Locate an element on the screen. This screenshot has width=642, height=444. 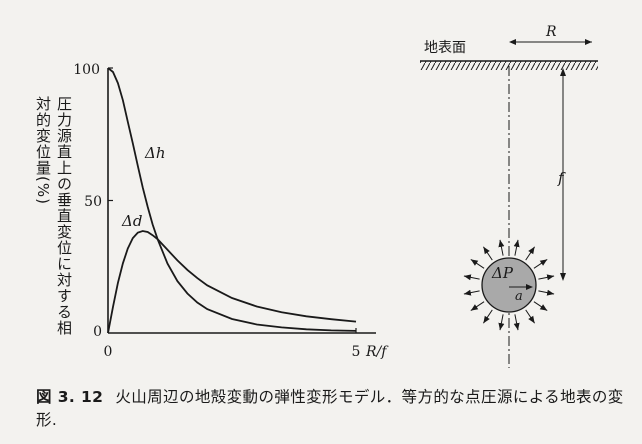
pressure-rays is located at coordinates (509, 285).